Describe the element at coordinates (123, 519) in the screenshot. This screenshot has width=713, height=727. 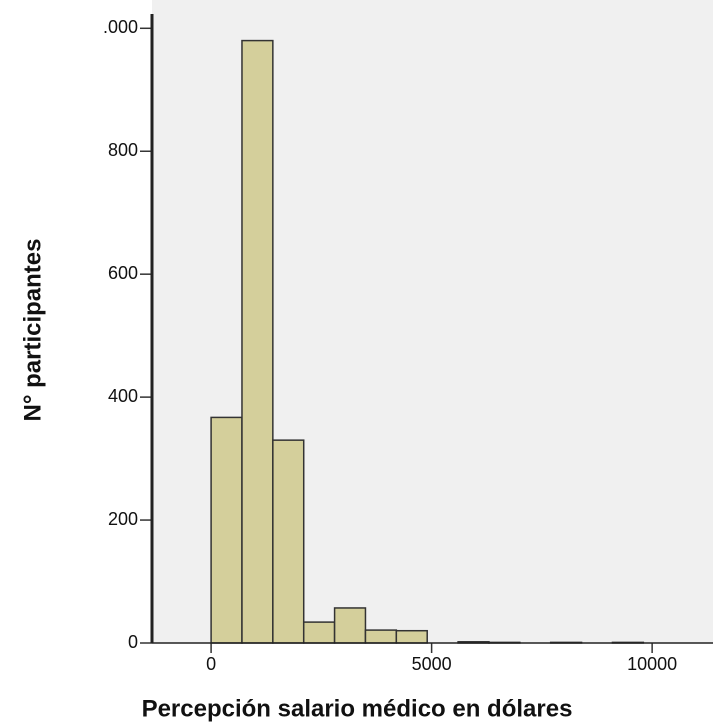
I see `y-tick-label: 200` at that location.